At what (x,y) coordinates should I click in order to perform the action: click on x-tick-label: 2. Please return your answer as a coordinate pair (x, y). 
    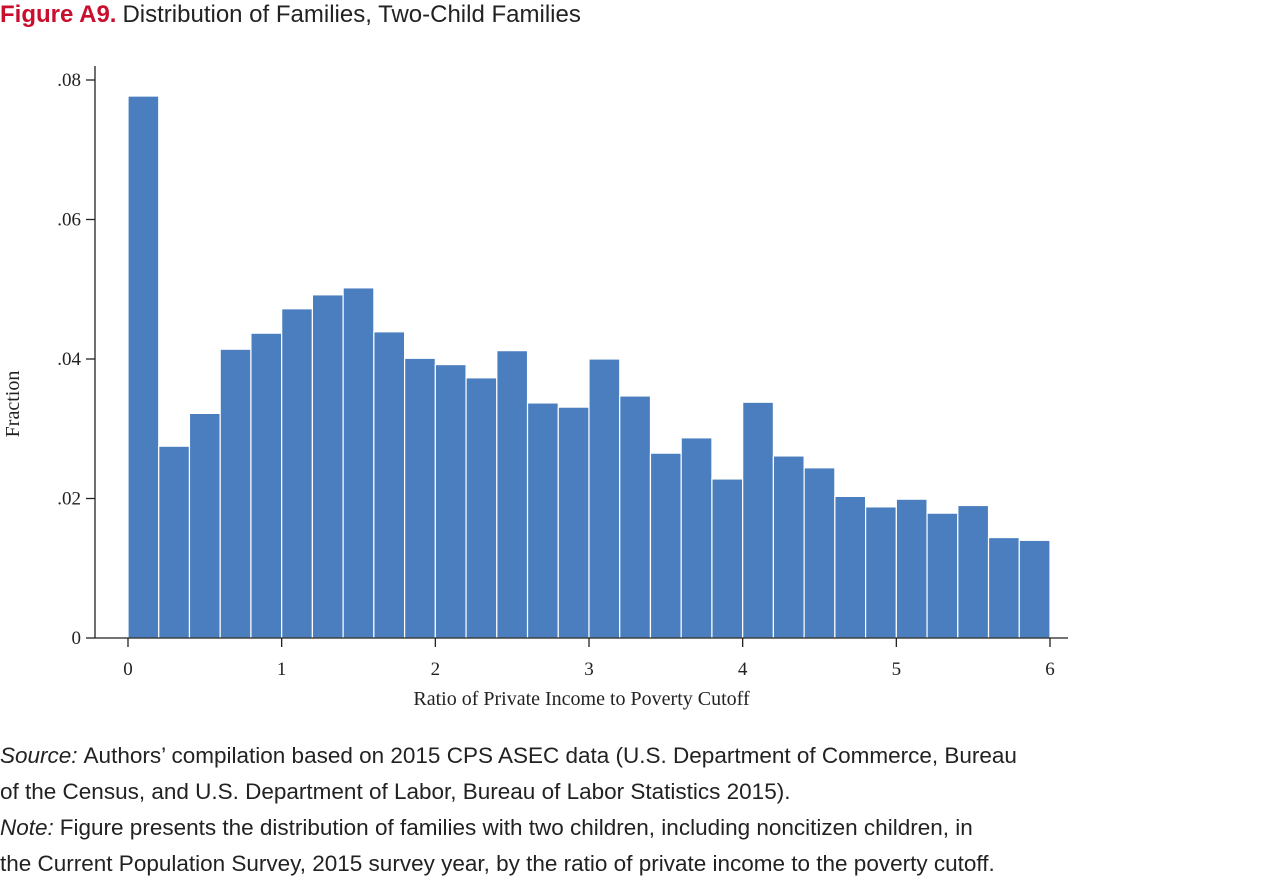
    Looking at the image, I should click on (436, 669).